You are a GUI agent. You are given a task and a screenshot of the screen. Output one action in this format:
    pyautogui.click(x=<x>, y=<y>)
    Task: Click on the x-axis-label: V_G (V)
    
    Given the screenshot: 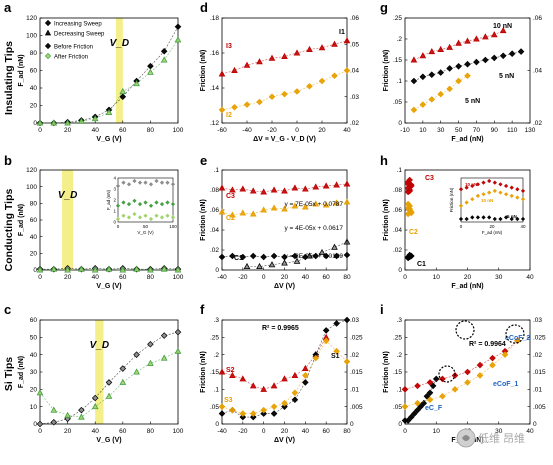 What is the action you would take?
    pyautogui.click(x=108, y=440)
    